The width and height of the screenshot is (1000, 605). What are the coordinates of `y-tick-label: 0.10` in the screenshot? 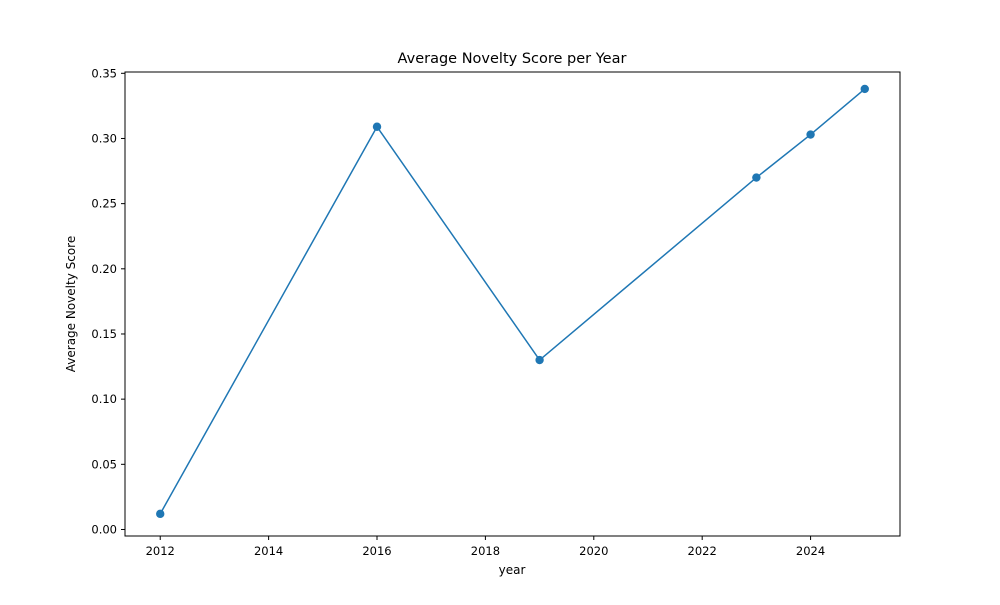 It's located at (104, 399).